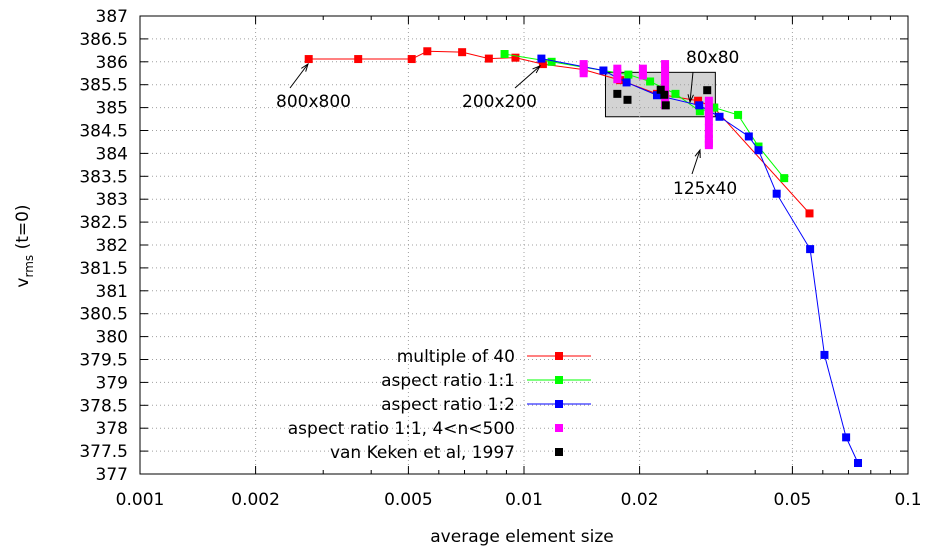  Describe the element at coordinates (112, 109) in the screenshot. I see `y-tick-label: 385` at that location.